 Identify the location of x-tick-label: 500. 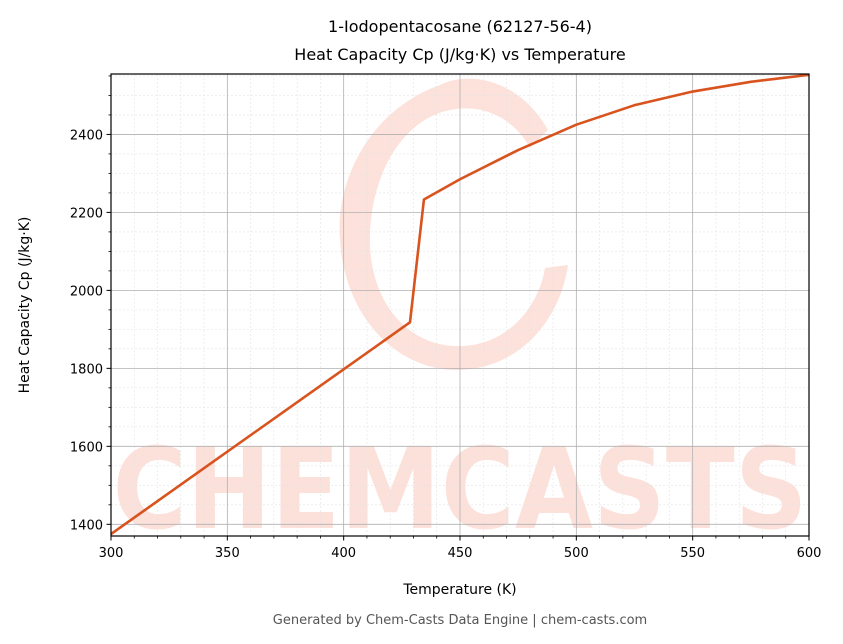
(576, 553).